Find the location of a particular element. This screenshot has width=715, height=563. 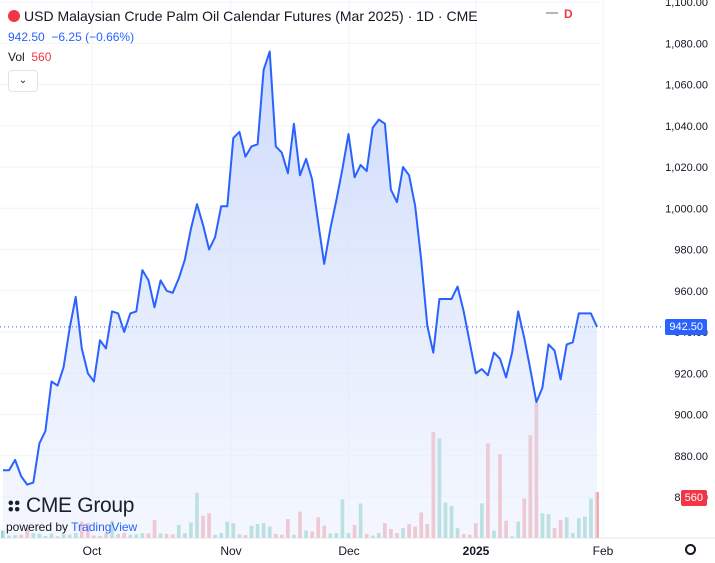

y-tick-label: 1,060.00 is located at coordinates (686, 86).